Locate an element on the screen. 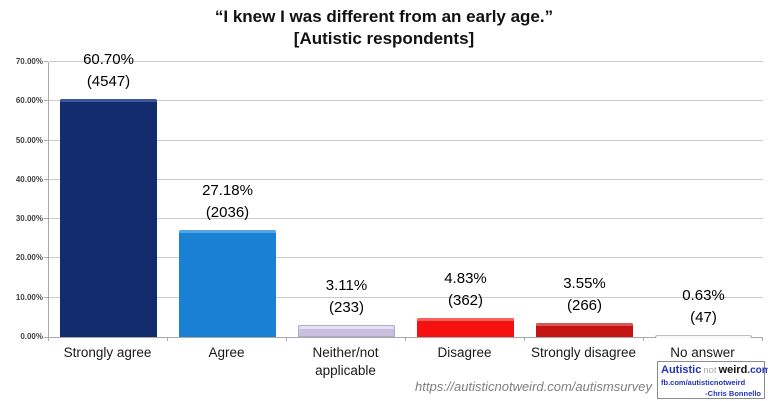 This screenshot has width=768, height=401. category-label: Neither/not applicable is located at coordinates (345, 361).